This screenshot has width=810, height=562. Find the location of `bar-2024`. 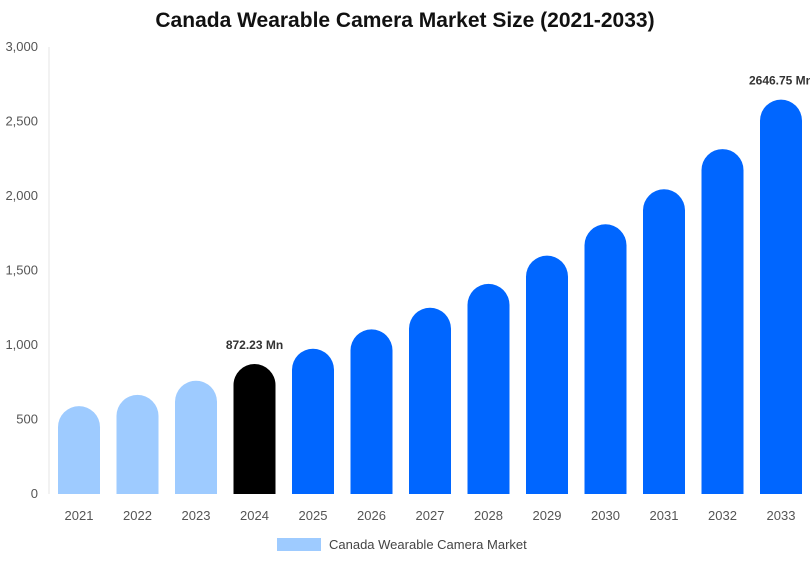

bar-2024 is located at coordinates (254, 429).